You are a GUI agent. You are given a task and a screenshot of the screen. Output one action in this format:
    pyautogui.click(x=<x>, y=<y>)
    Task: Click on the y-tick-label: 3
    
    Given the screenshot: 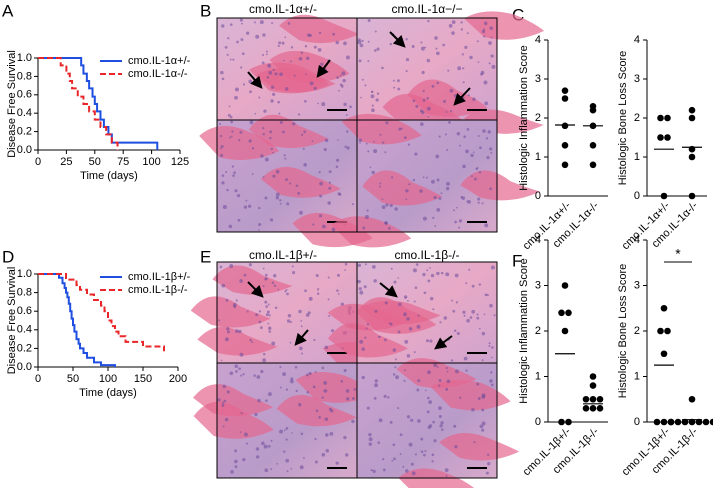 What is the action you would take?
    pyautogui.click(x=538, y=285)
    